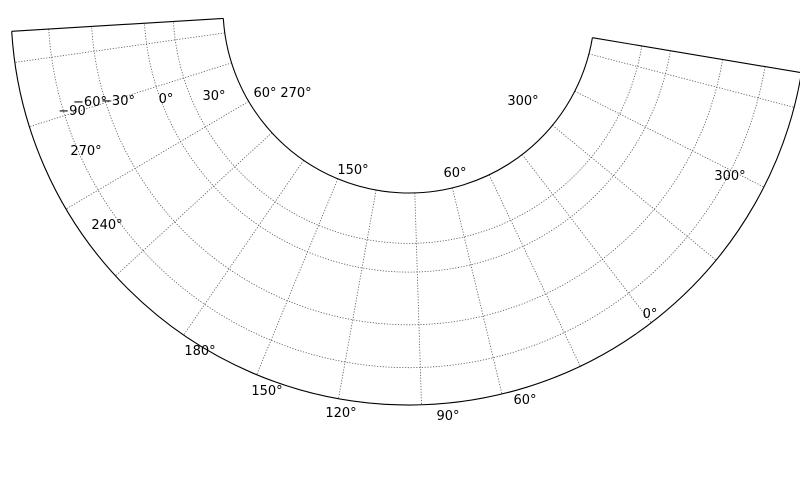 The height and width of the screenshot is (500, 800). I want to click on tick-label-outer: 60°, so click(524, 400).